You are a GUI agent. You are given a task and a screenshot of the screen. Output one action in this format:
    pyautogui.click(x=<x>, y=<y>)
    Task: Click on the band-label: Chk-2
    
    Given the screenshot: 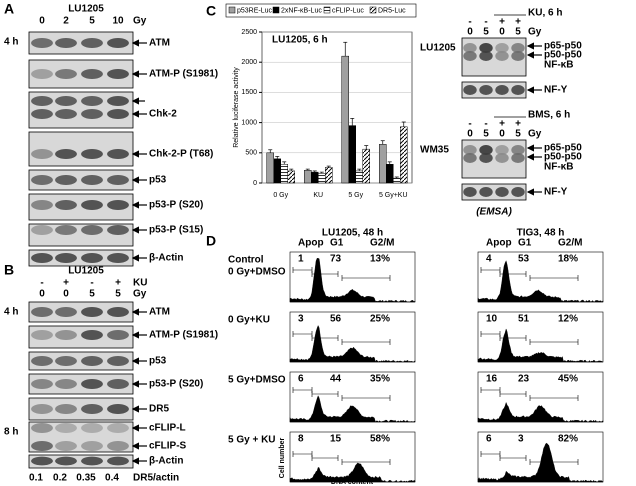 What is the action you would take?
    pyautogui.click(x=163, y=114)
    